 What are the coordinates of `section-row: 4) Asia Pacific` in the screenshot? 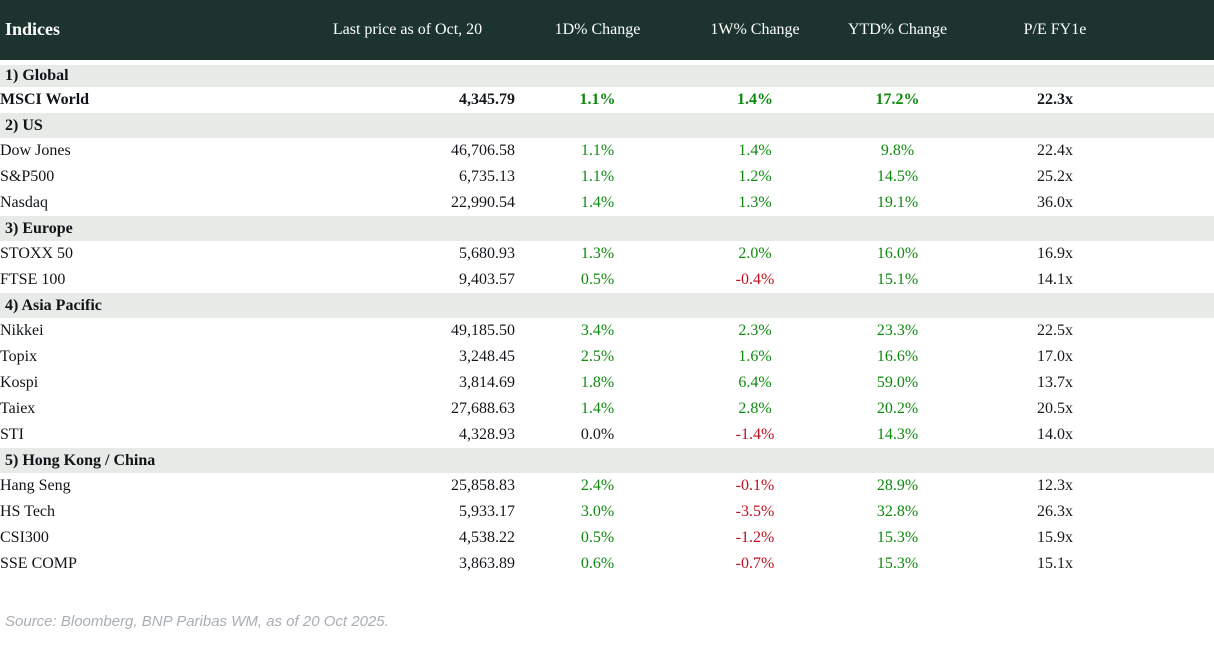 It's located at (607, 305).